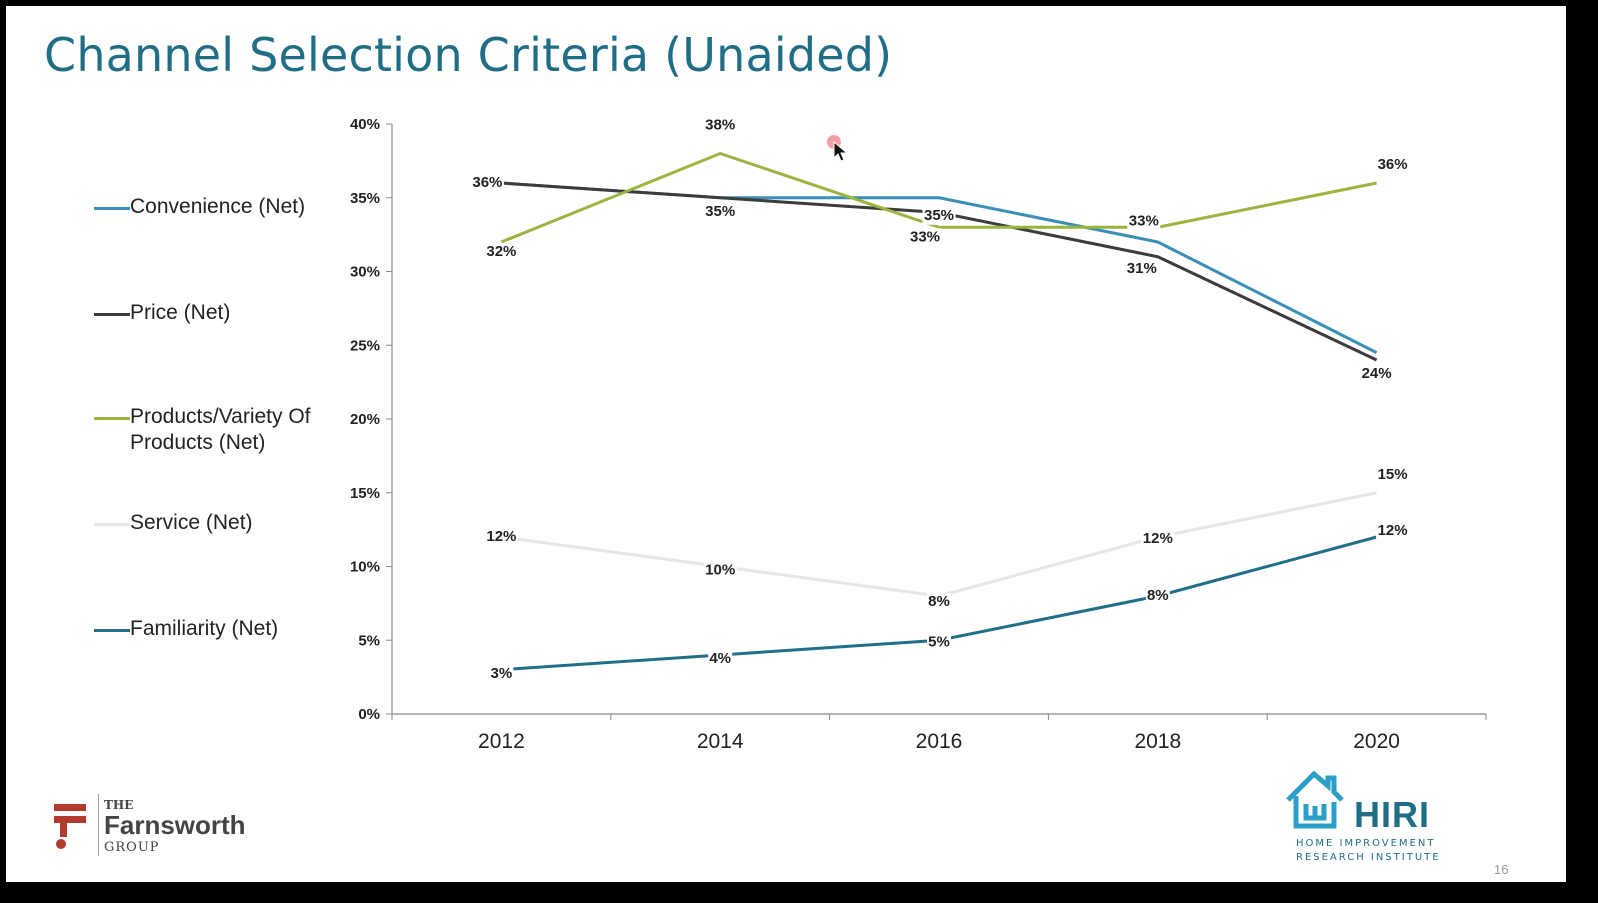 The image size is (1598, 903). What do you see at coordinates (119, 805) in the screenshot?
I see `logo-the: THE` at bounding box center [119, 805].